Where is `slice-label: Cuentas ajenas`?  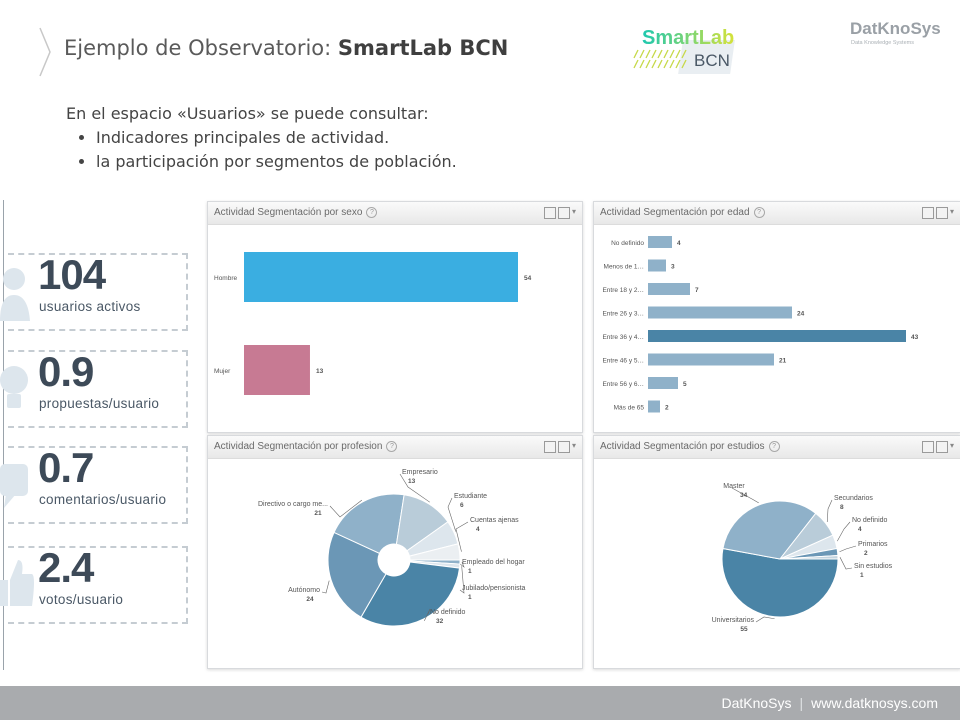 slice-label: Cuentas ajenas is located at coordinates (494, 520).